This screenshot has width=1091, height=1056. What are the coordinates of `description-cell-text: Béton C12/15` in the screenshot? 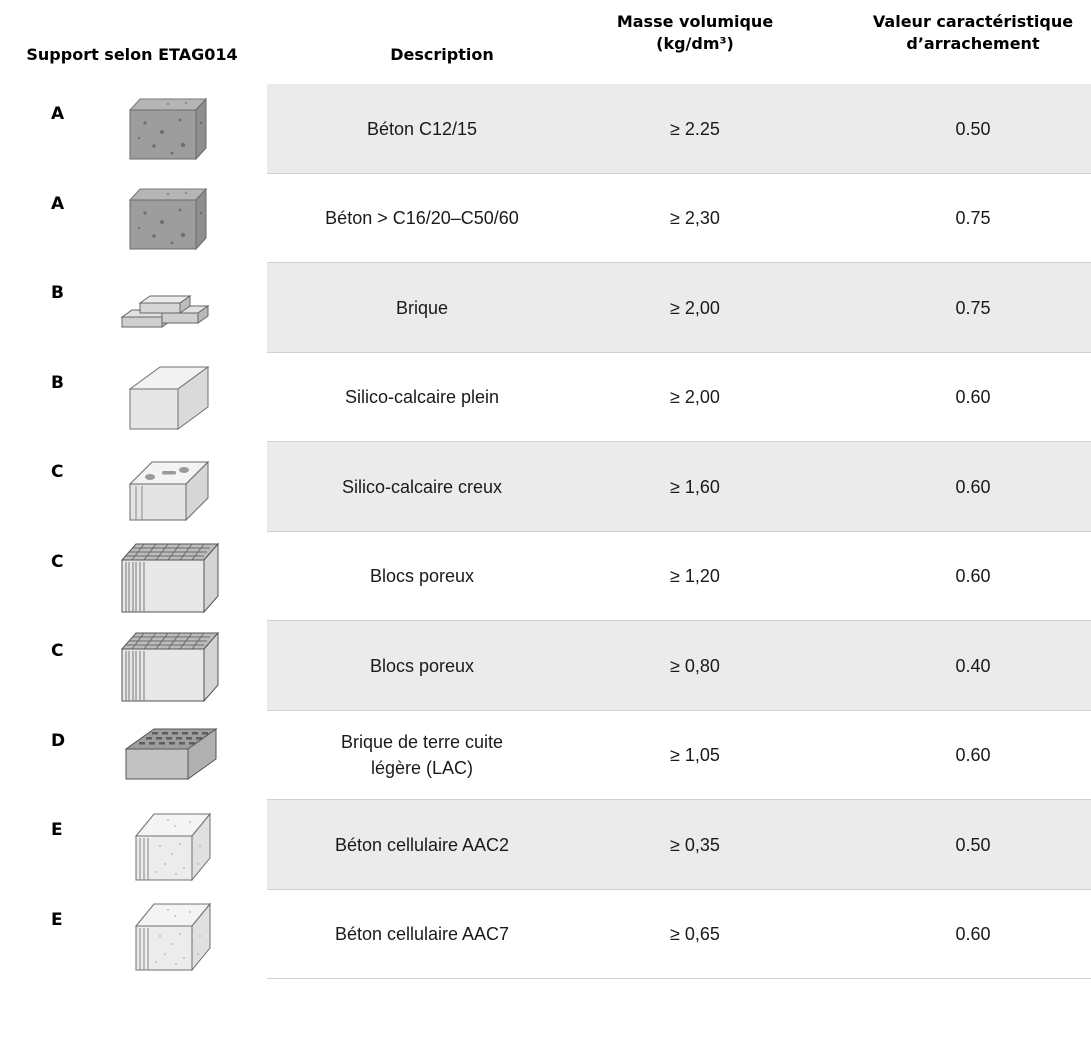 It's located at (422, 128).